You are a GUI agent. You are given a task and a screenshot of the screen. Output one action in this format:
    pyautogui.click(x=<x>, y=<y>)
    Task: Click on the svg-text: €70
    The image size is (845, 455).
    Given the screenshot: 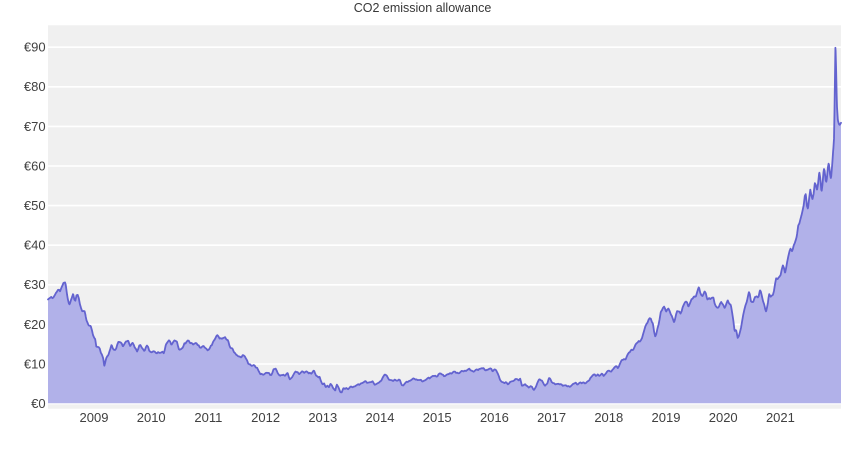 What is the action you would take?
    pyautogui.click(x=35, y=126)
    